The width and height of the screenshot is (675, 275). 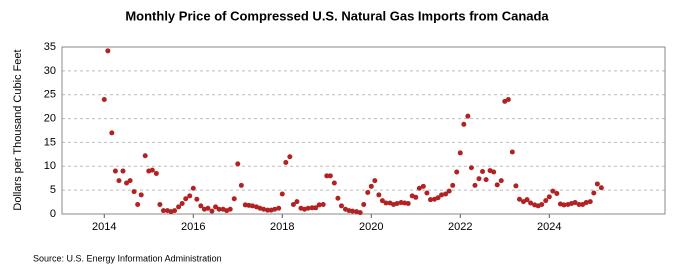 What do you see at coordinates (53, 190) in the screenshot?
I see `y-tick-label: 5` at bounding box center [53, 190].